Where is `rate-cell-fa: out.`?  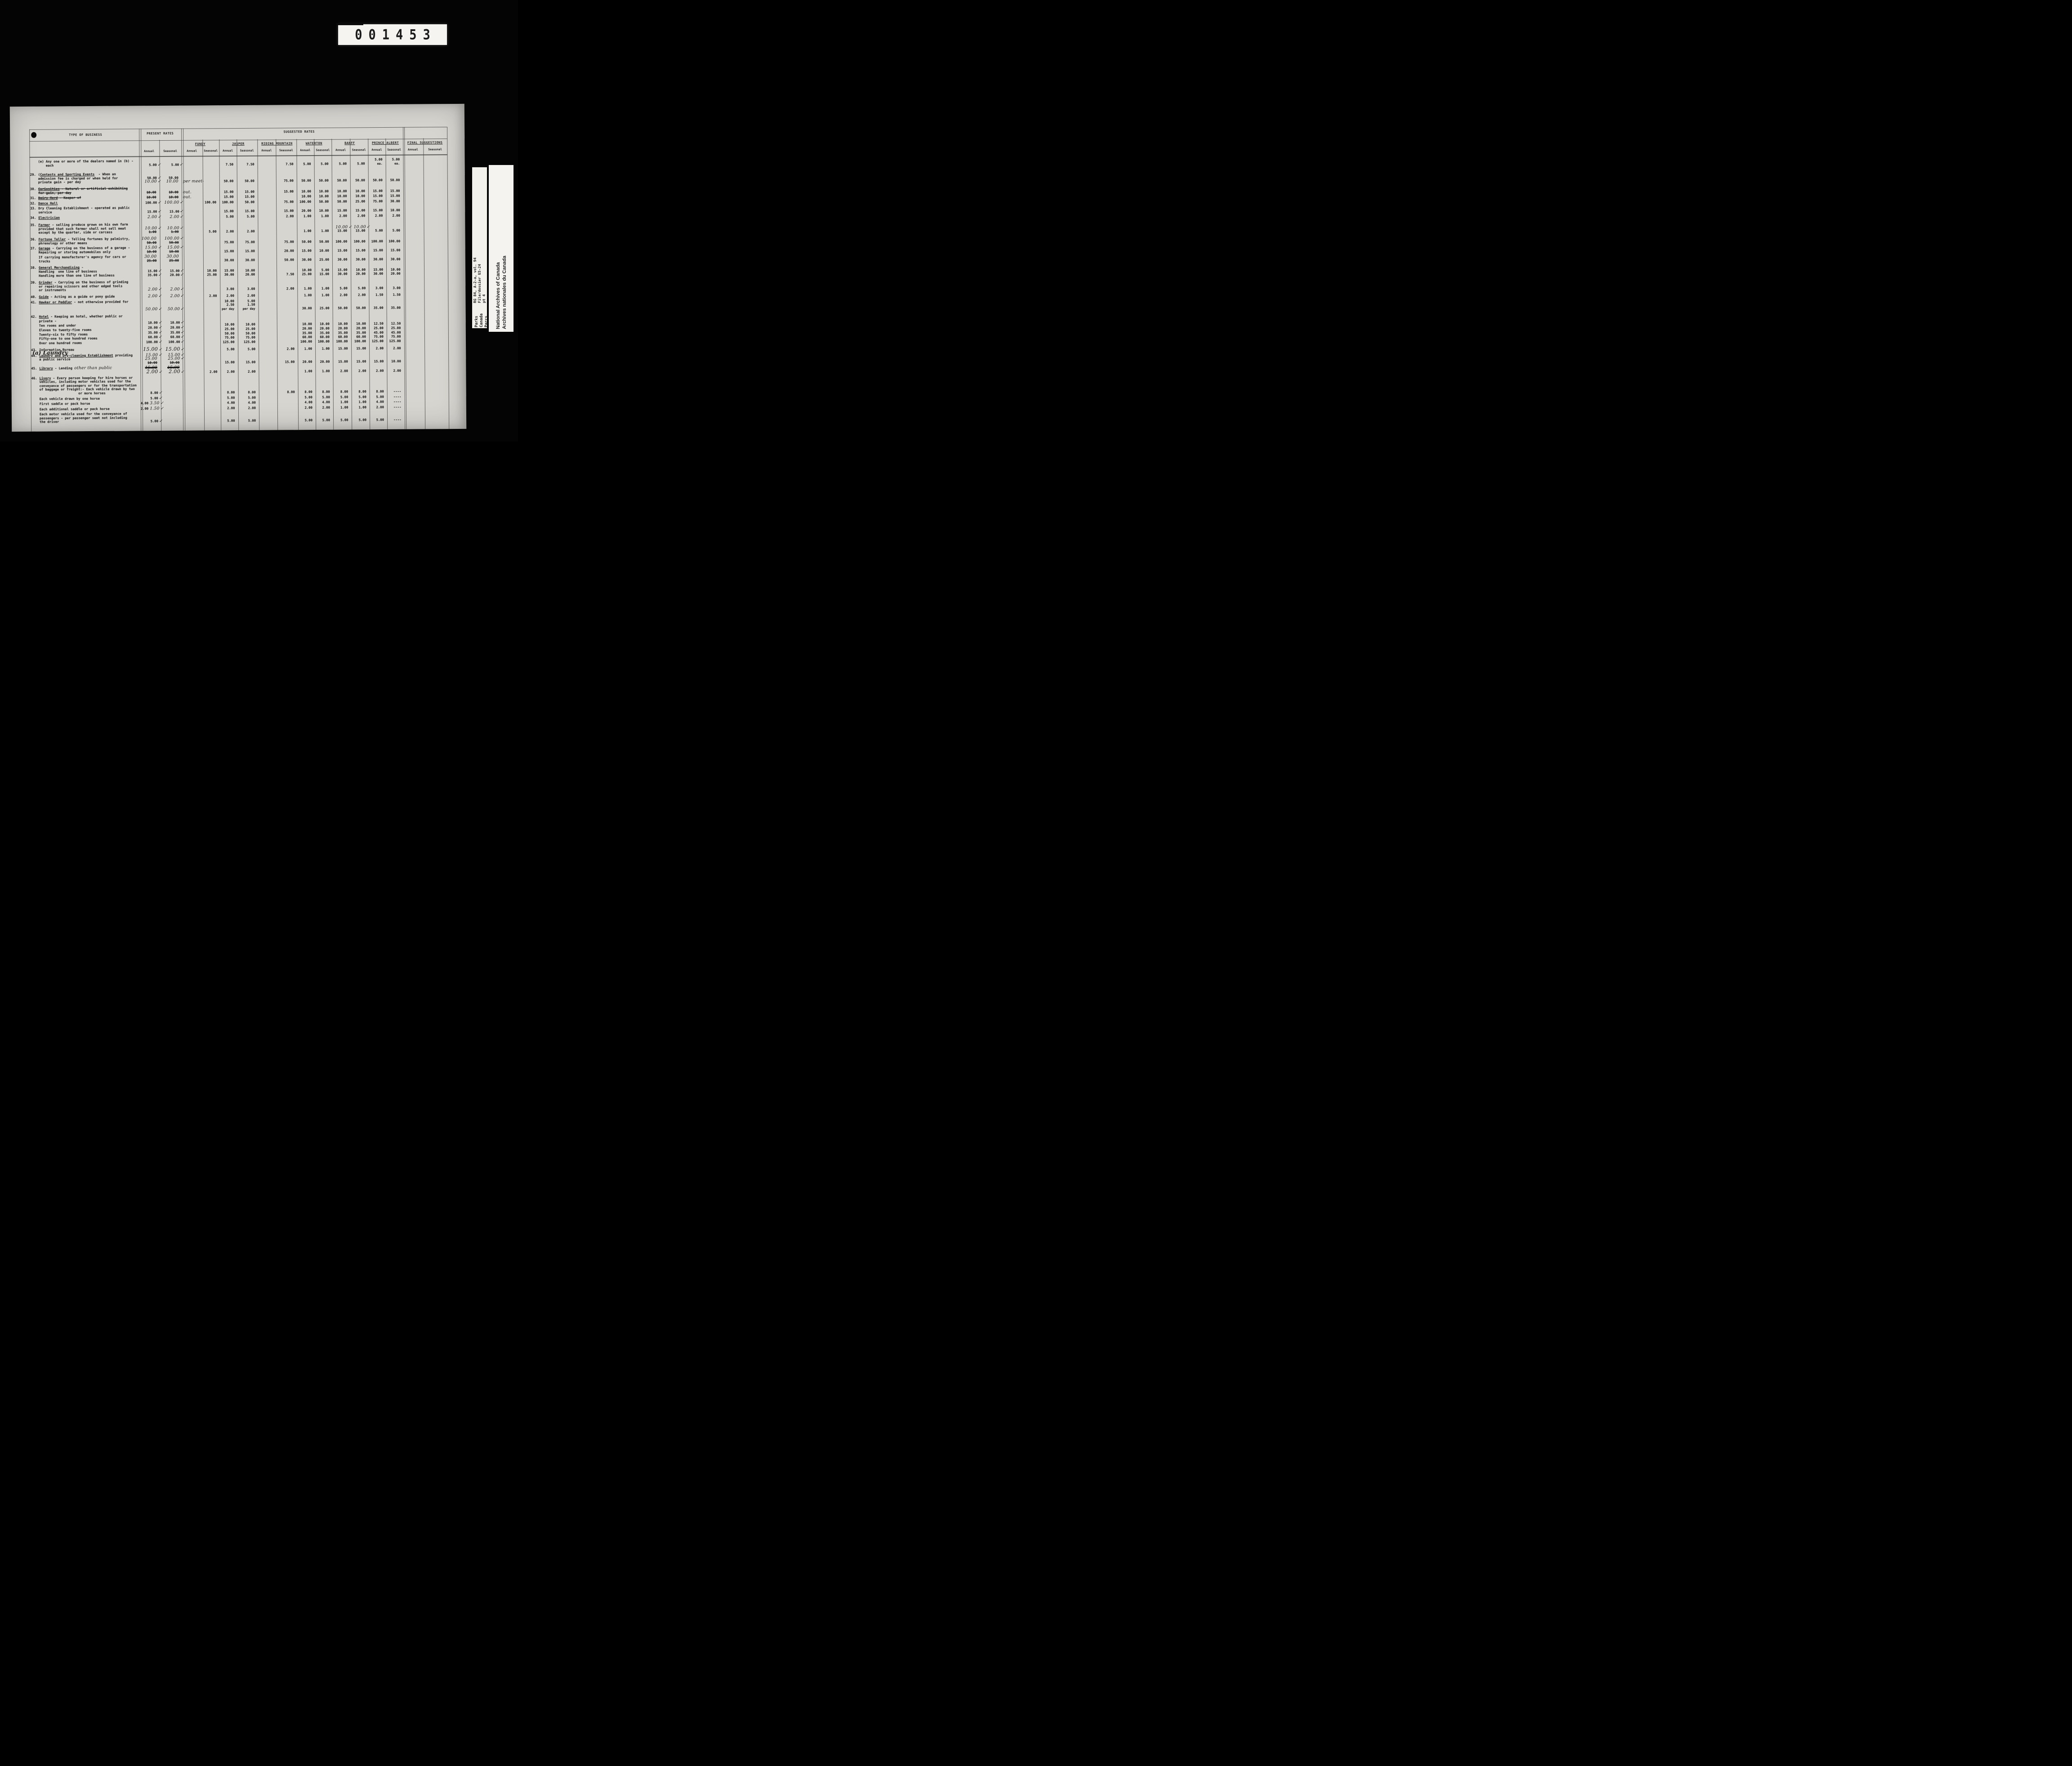
rate-cell-fa: out. is located at coordinates (192, 192).